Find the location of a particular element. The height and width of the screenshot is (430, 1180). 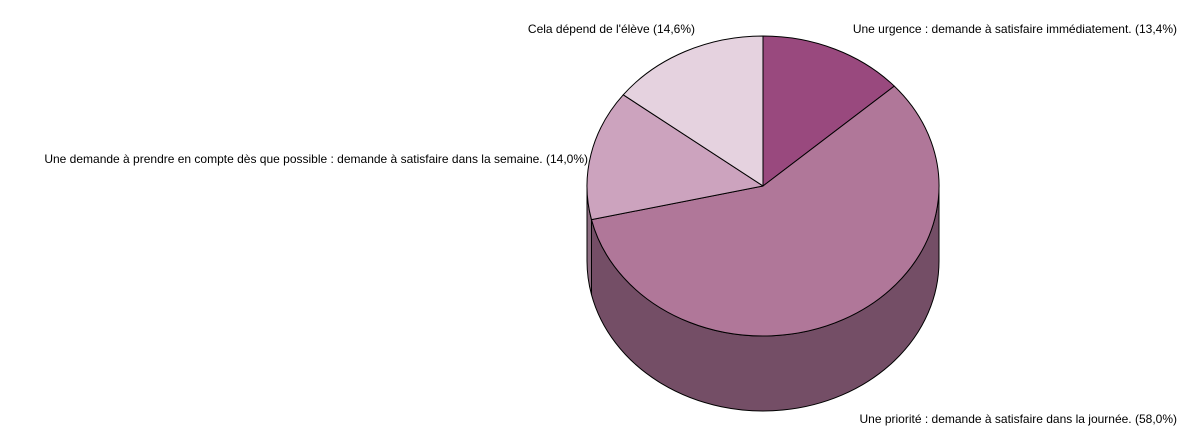

slice-label-cela-depend: Cela dépend de l'élève (14,6%) is located at coordinates (611, 29).